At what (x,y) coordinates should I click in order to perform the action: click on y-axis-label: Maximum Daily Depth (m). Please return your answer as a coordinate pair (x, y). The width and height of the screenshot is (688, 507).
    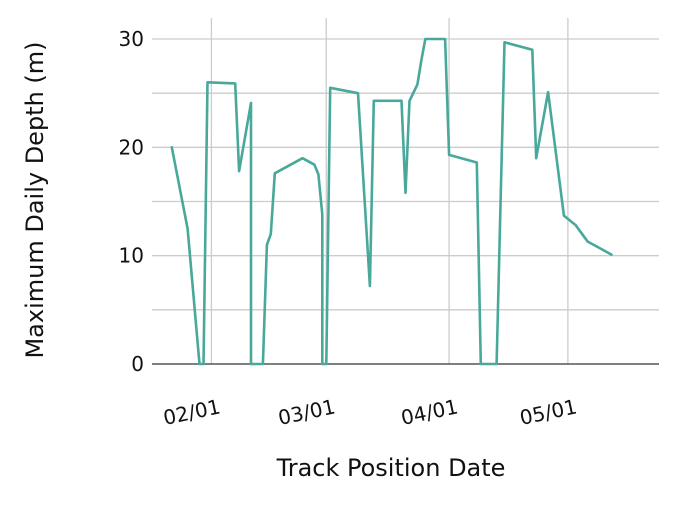
    Looking at the image, I should click on (35, 199).